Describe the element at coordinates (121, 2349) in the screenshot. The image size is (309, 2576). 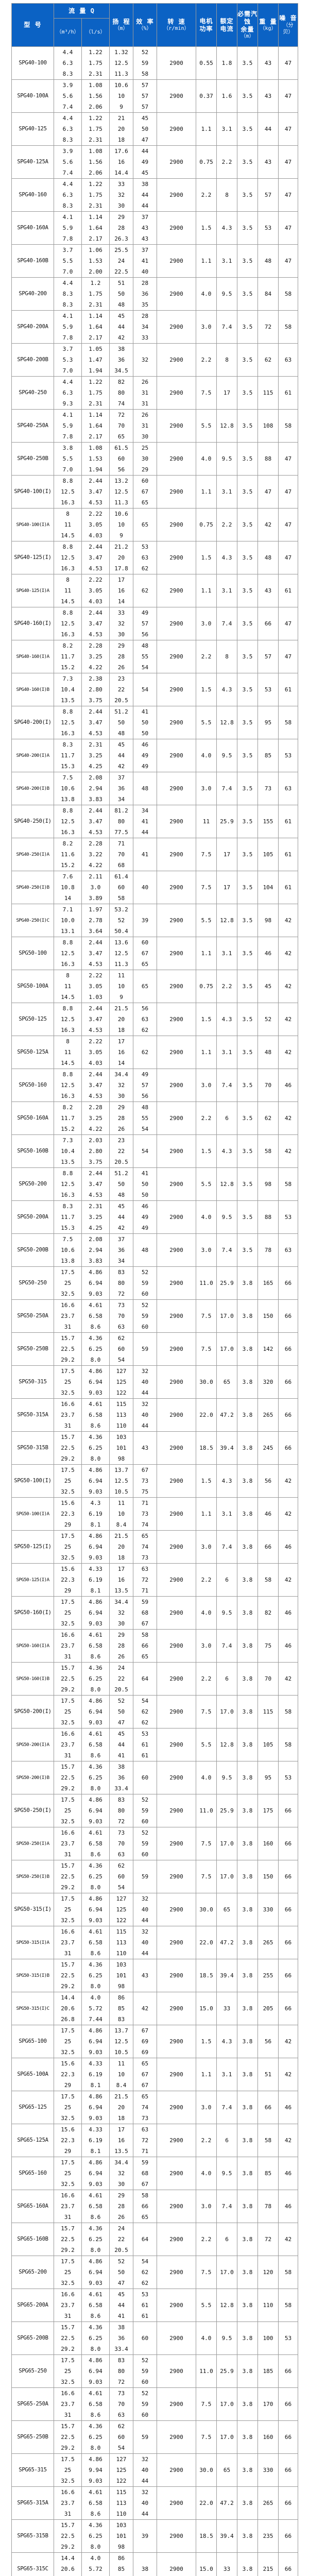
I see `cell-head: 33.4` at that location.